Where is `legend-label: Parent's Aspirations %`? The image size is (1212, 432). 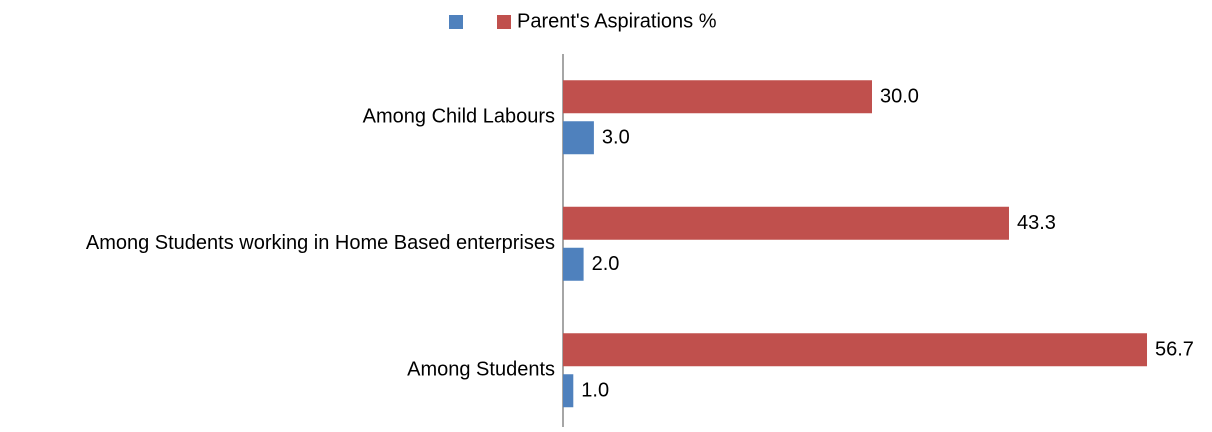 legend-label: Parent's Aspirations % is located at coordinates (617, 21).